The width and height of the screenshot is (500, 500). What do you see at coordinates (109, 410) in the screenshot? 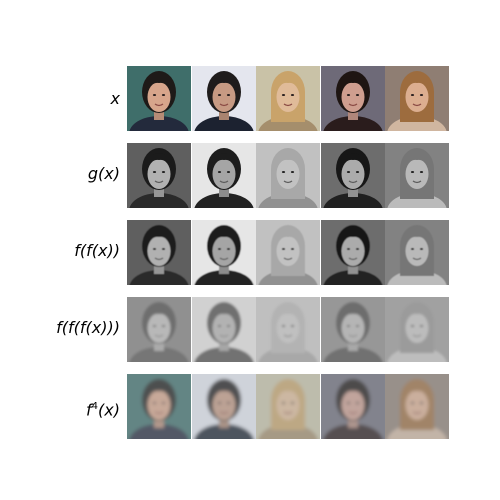
I see `row-label-part: (x)` at bounding box center [109, 410].